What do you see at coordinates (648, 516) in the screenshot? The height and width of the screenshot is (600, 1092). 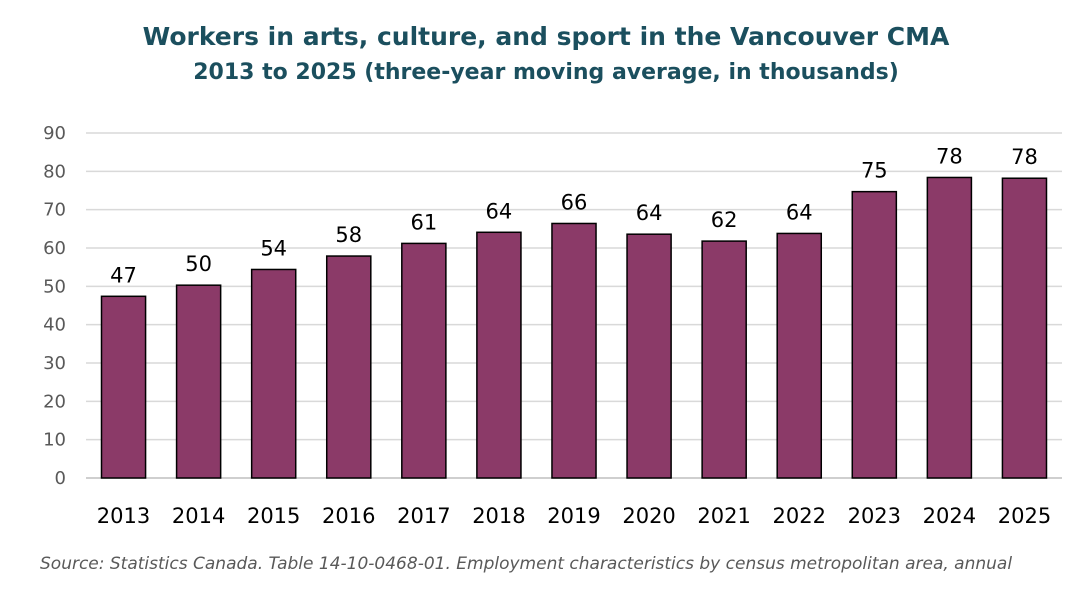 I see `x-tick-label: 2020` at bounding box center [648, 516].